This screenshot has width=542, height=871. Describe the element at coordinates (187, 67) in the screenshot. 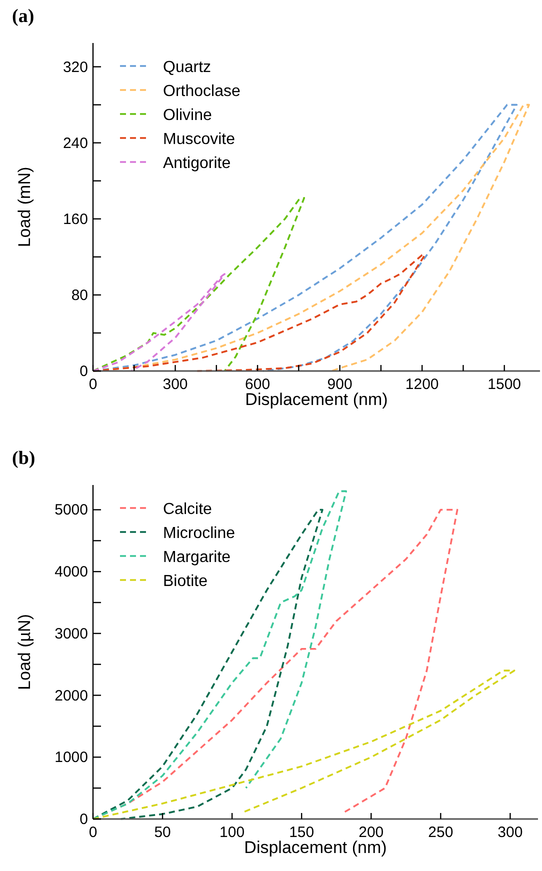

I see `legend-label: Quartz` at that location.